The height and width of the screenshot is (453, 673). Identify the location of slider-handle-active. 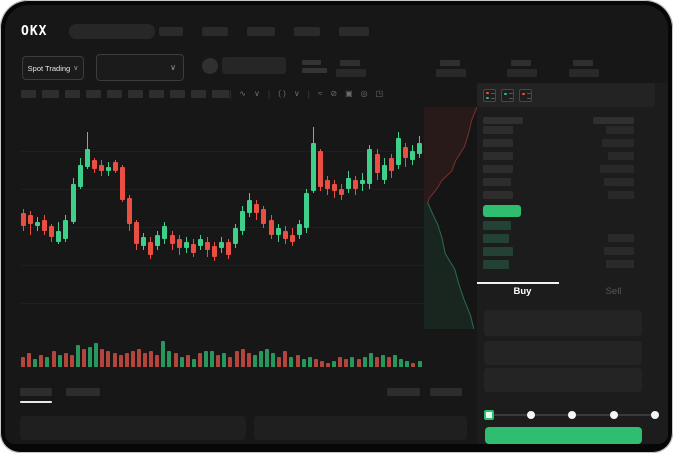
(489, 415).